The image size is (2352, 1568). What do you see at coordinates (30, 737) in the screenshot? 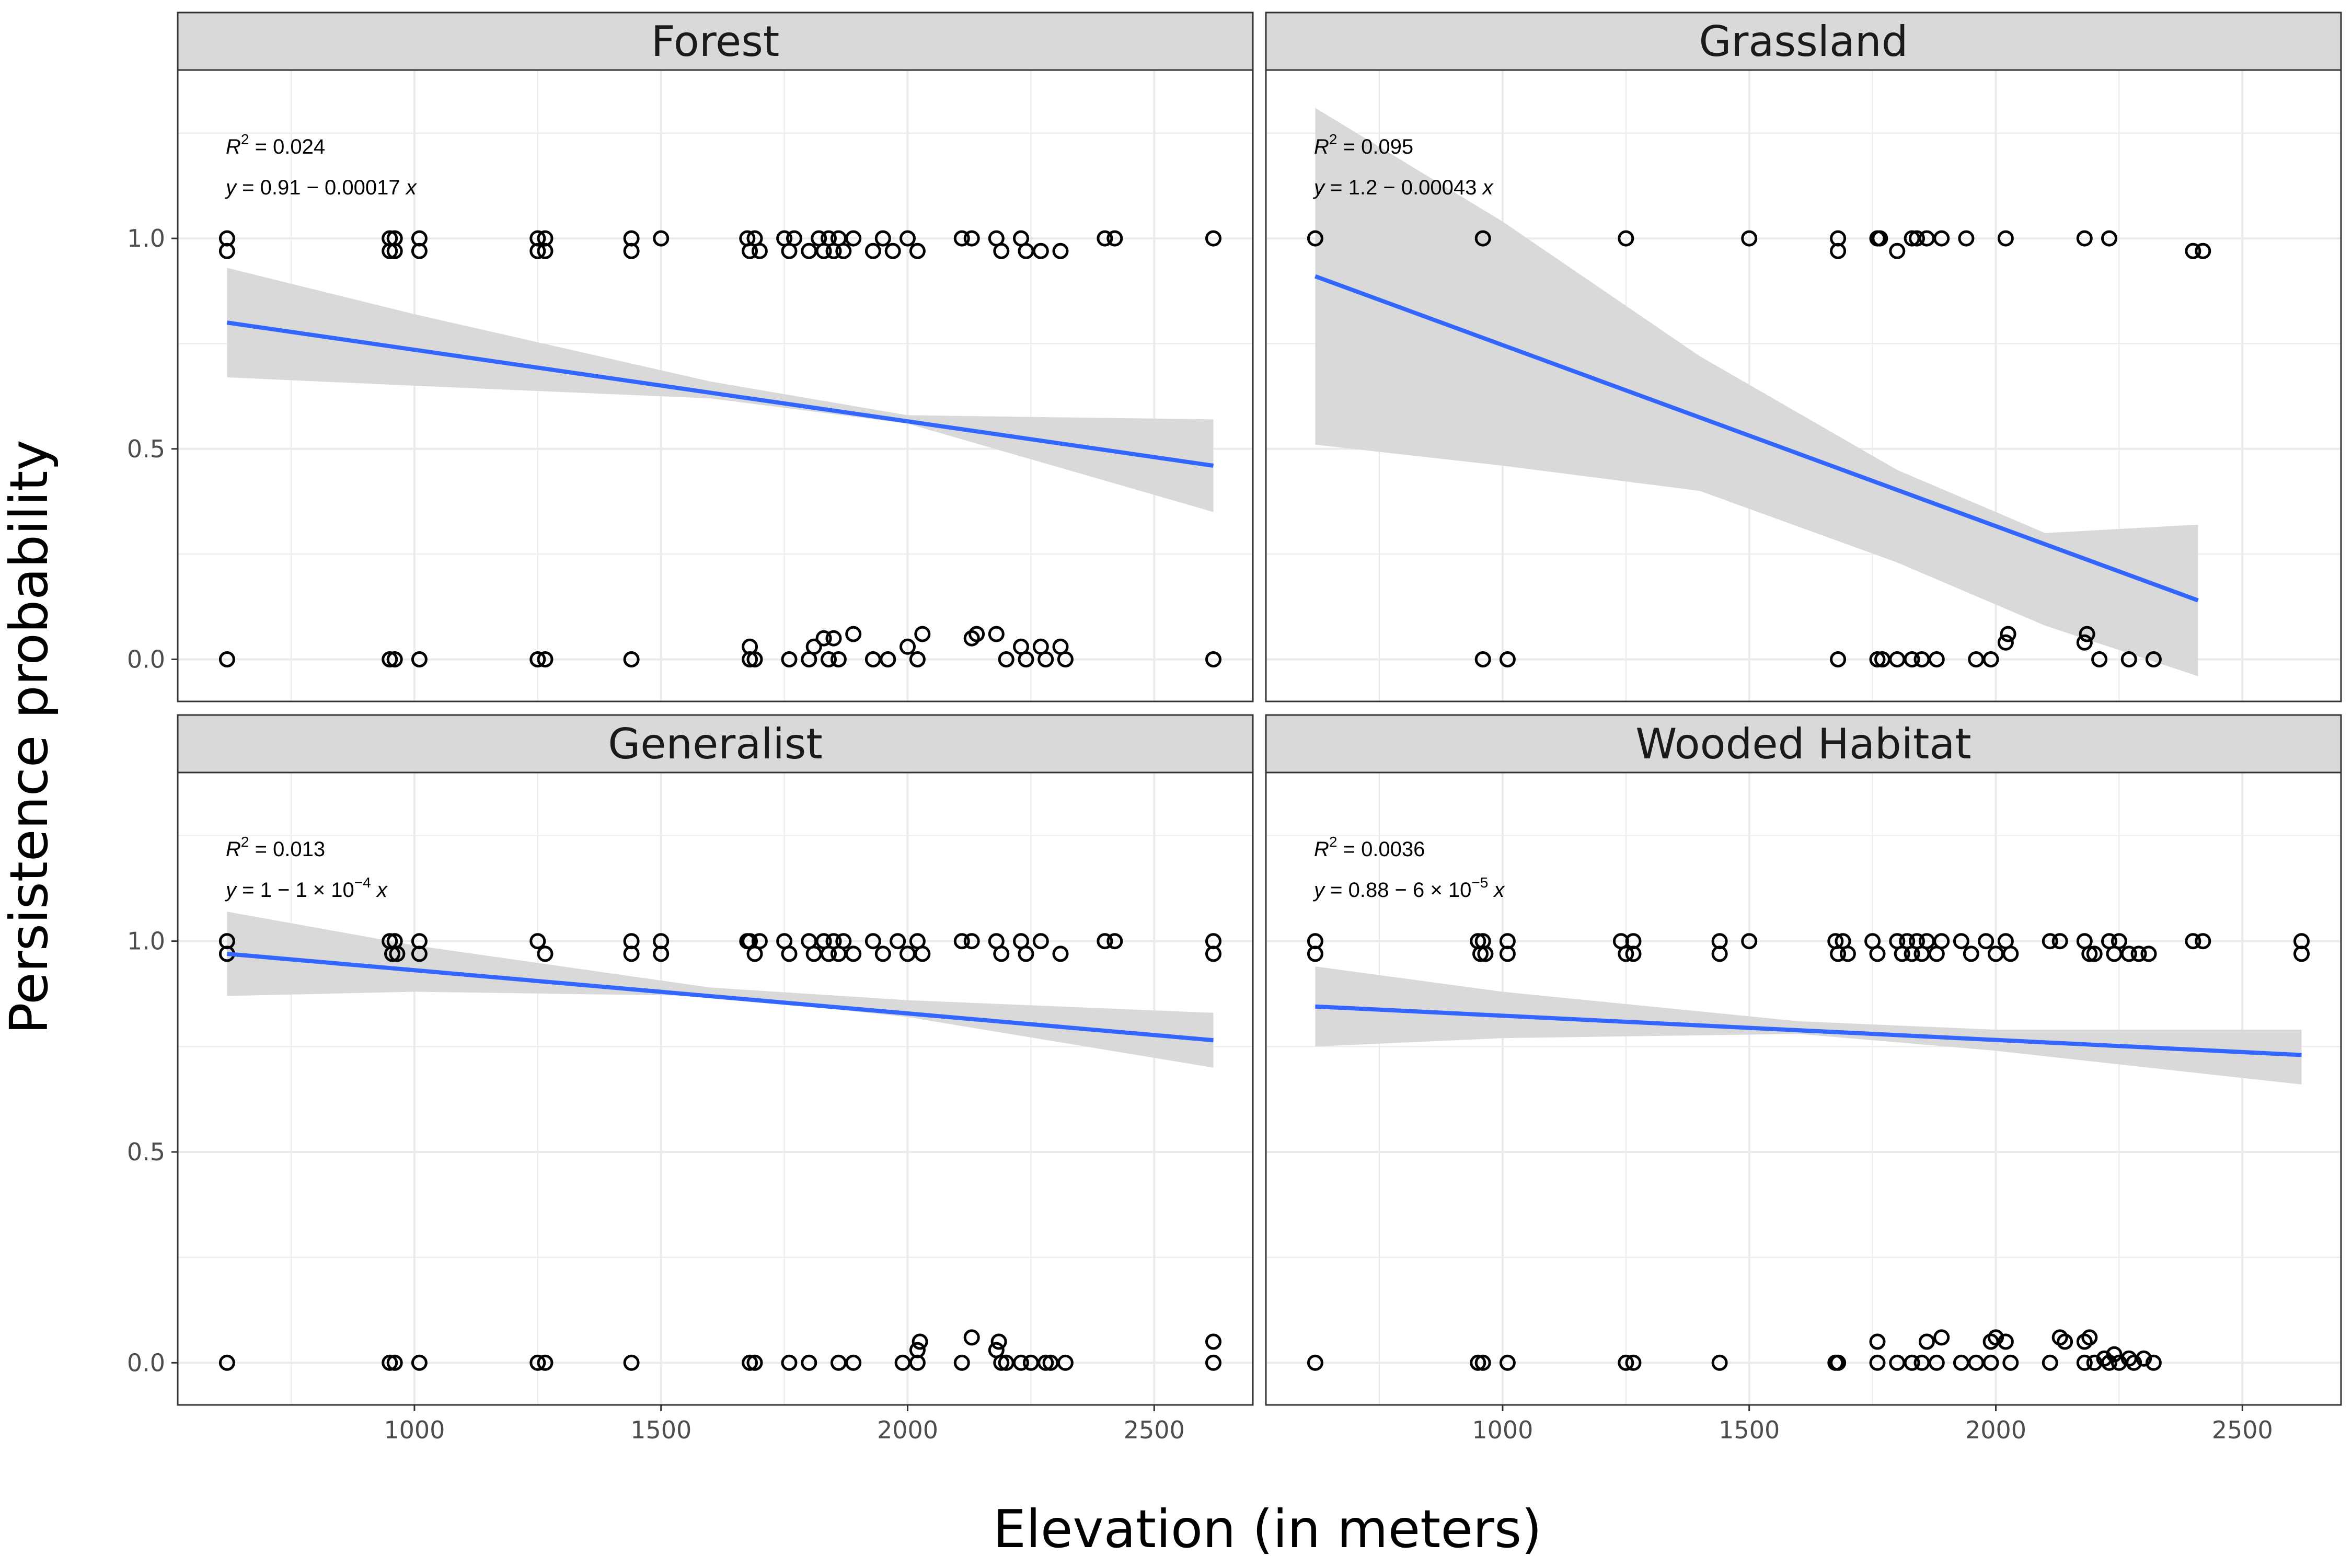
I see `y-axis-title: Persistence probability` at bounding box center [30, 737].